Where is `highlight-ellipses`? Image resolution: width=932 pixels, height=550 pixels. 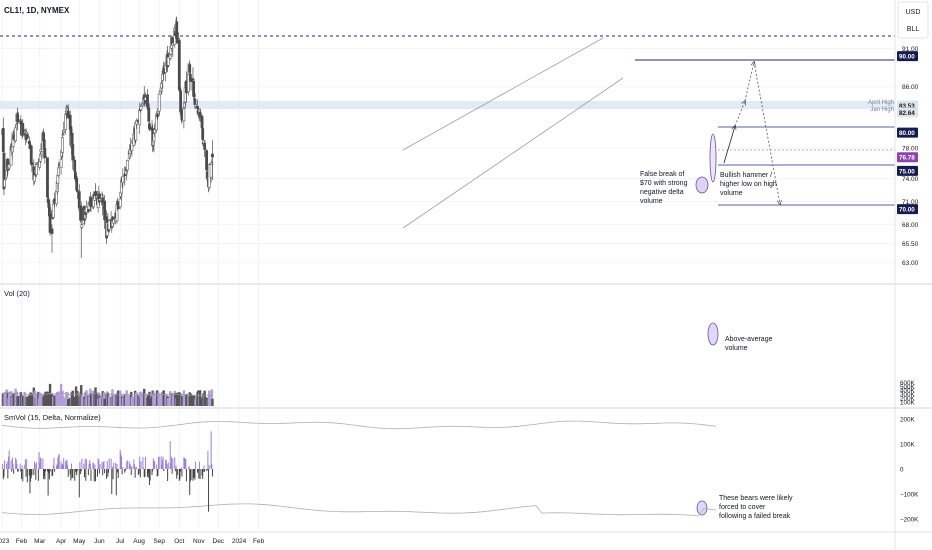 highlight-ellipses is located at coordinates (707, 324).